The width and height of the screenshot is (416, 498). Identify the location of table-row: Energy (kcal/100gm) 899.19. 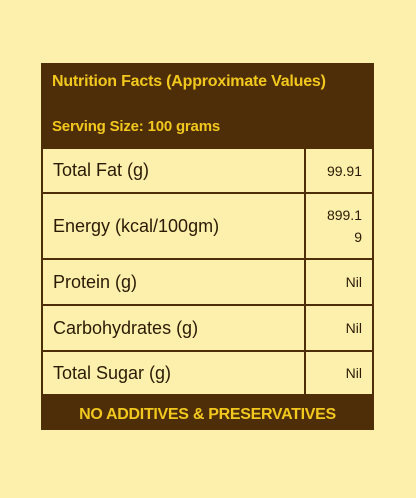
(207, 226).